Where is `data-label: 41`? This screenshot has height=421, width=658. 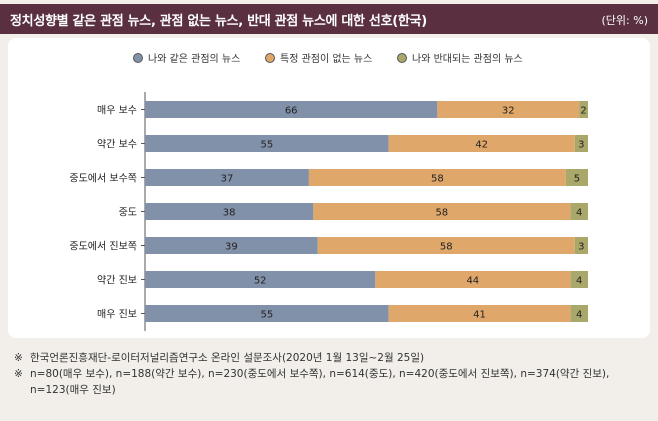 data-label: 41 is located at coordinates (479, 315).